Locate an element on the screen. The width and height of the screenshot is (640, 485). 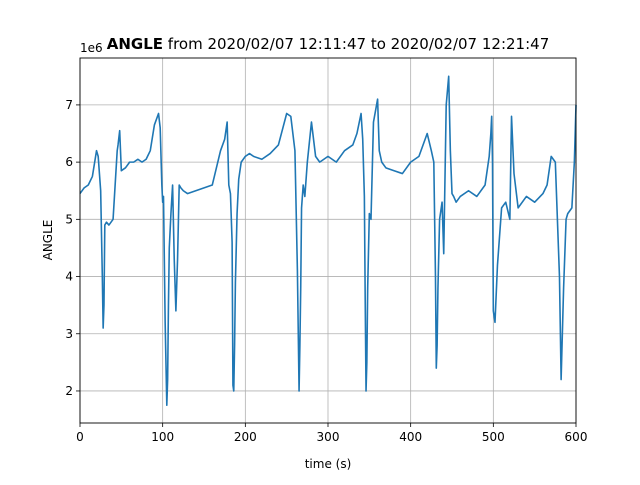
y-axis-ticks: 2 3 4 5 6 7 is located at coordinates (72, 248).